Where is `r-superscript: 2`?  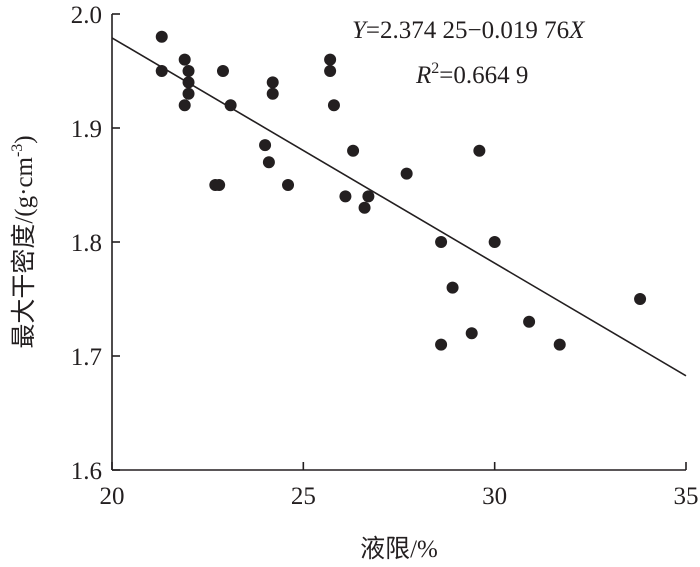 r-superscript: 2 is located at coordinates (435, 68).